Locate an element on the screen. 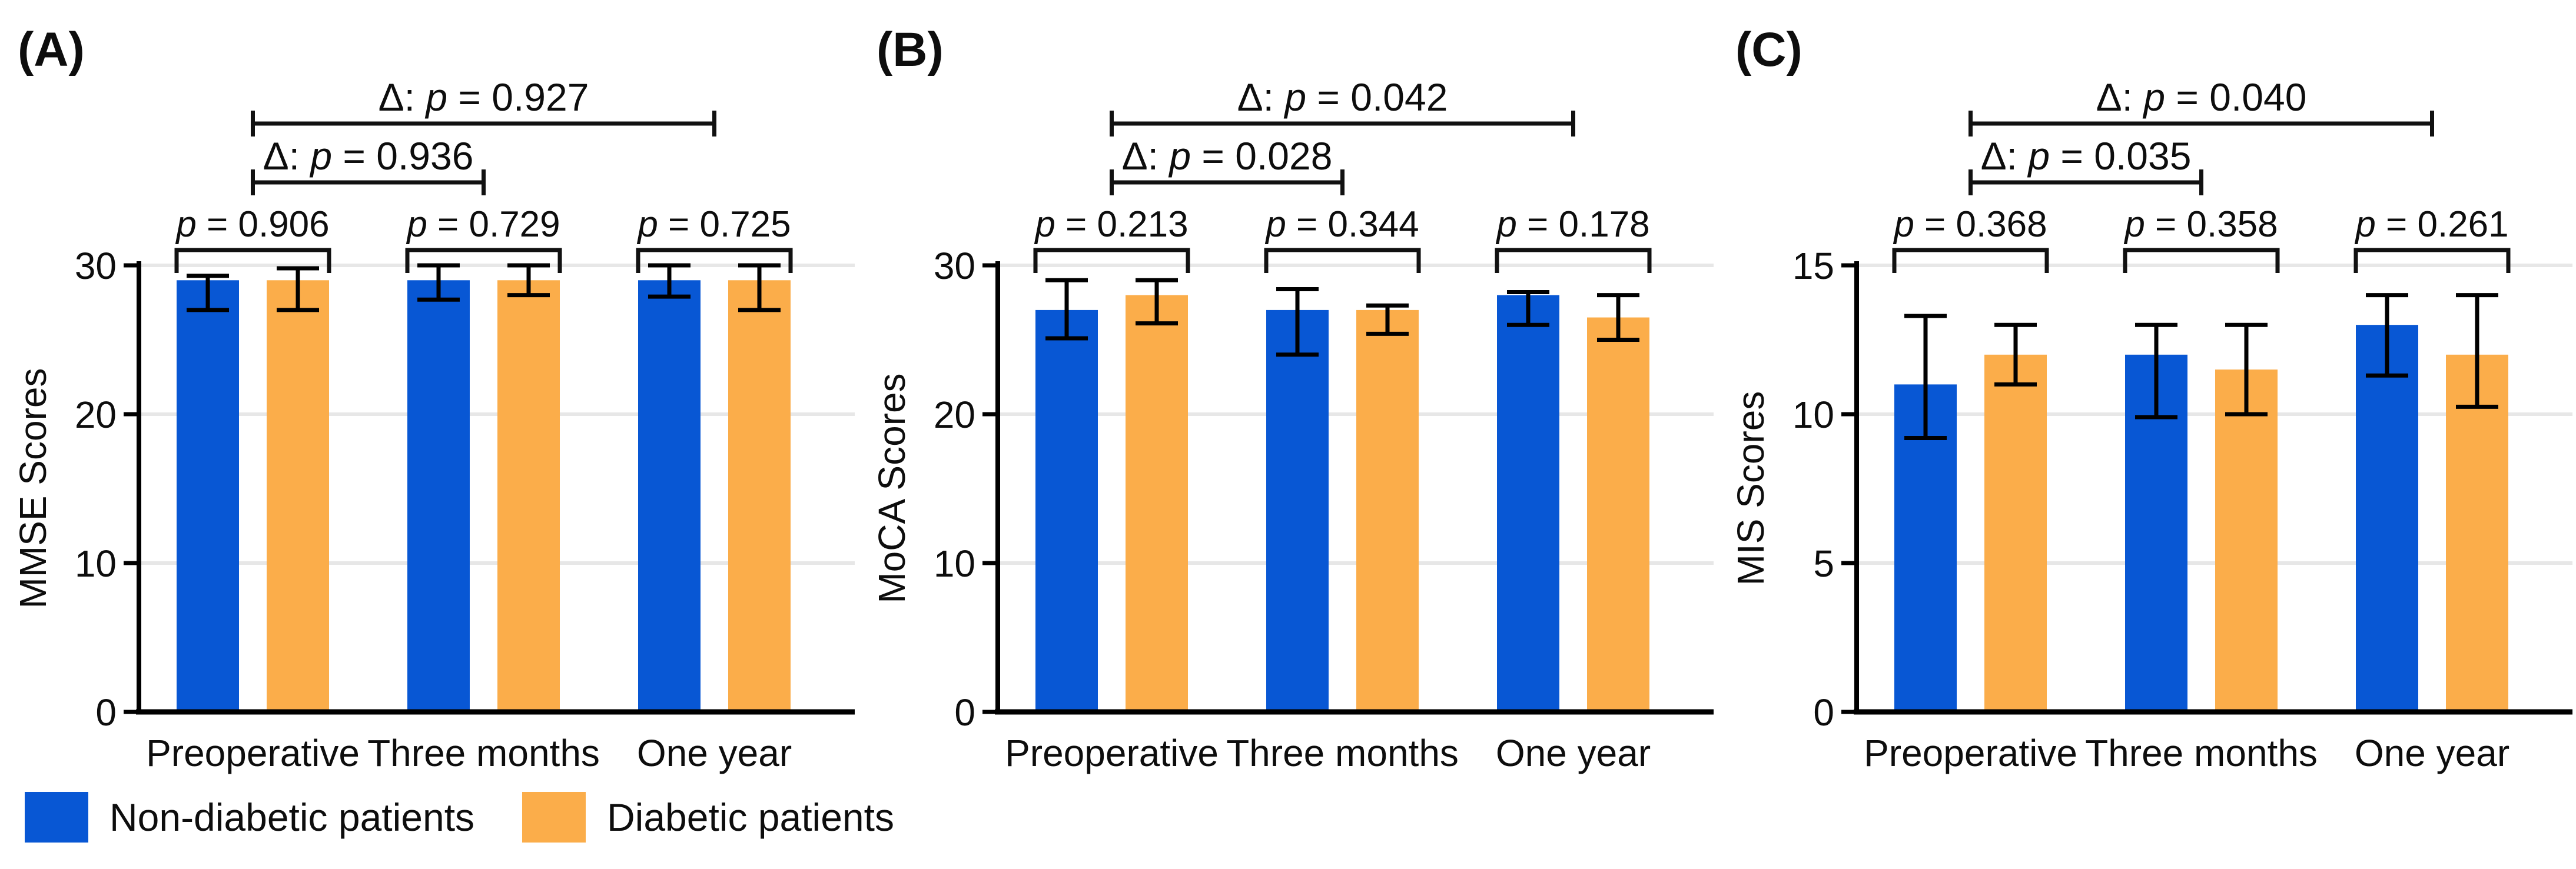 This screenshot has height=869, width=2576. p-value-label-preoperative: p = 0.906 is located at coordinates (252, 224).